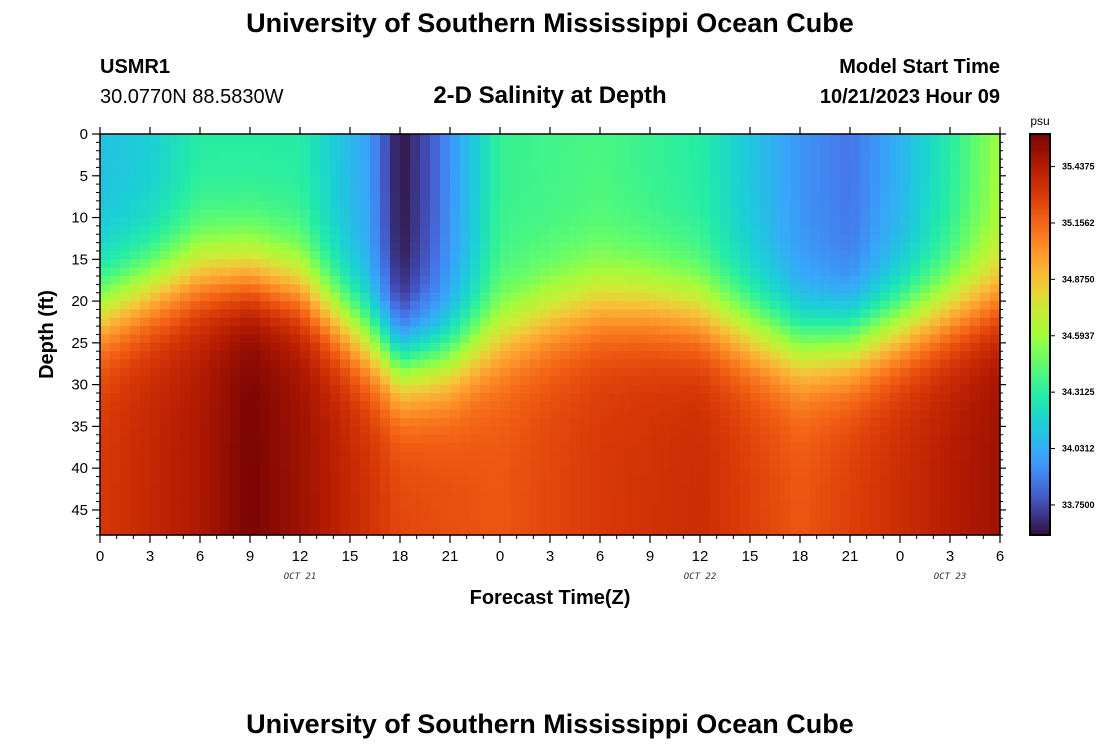 This screenshot has height=750, width=1100. What do you see at coordinates (1040, 334) in the screenshot?
I see `colorbar` at bounding box center [1040, 334].